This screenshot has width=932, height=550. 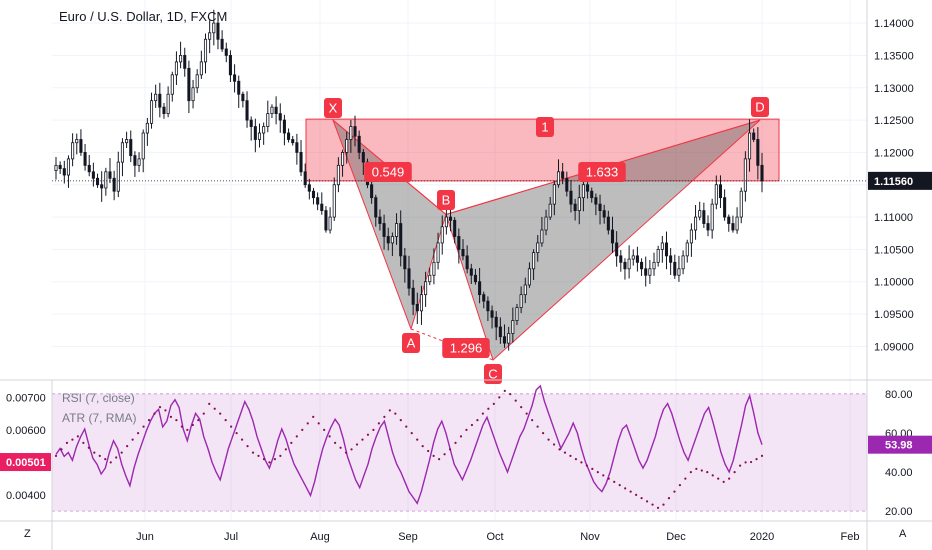 I want to click on zone-label: 1, so click(x=544, y=127).